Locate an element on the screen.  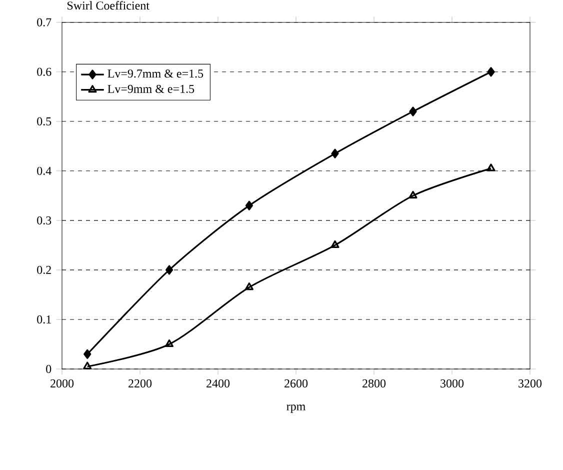
y-tick-label: 0.2 is located at coordinates (44, 270).